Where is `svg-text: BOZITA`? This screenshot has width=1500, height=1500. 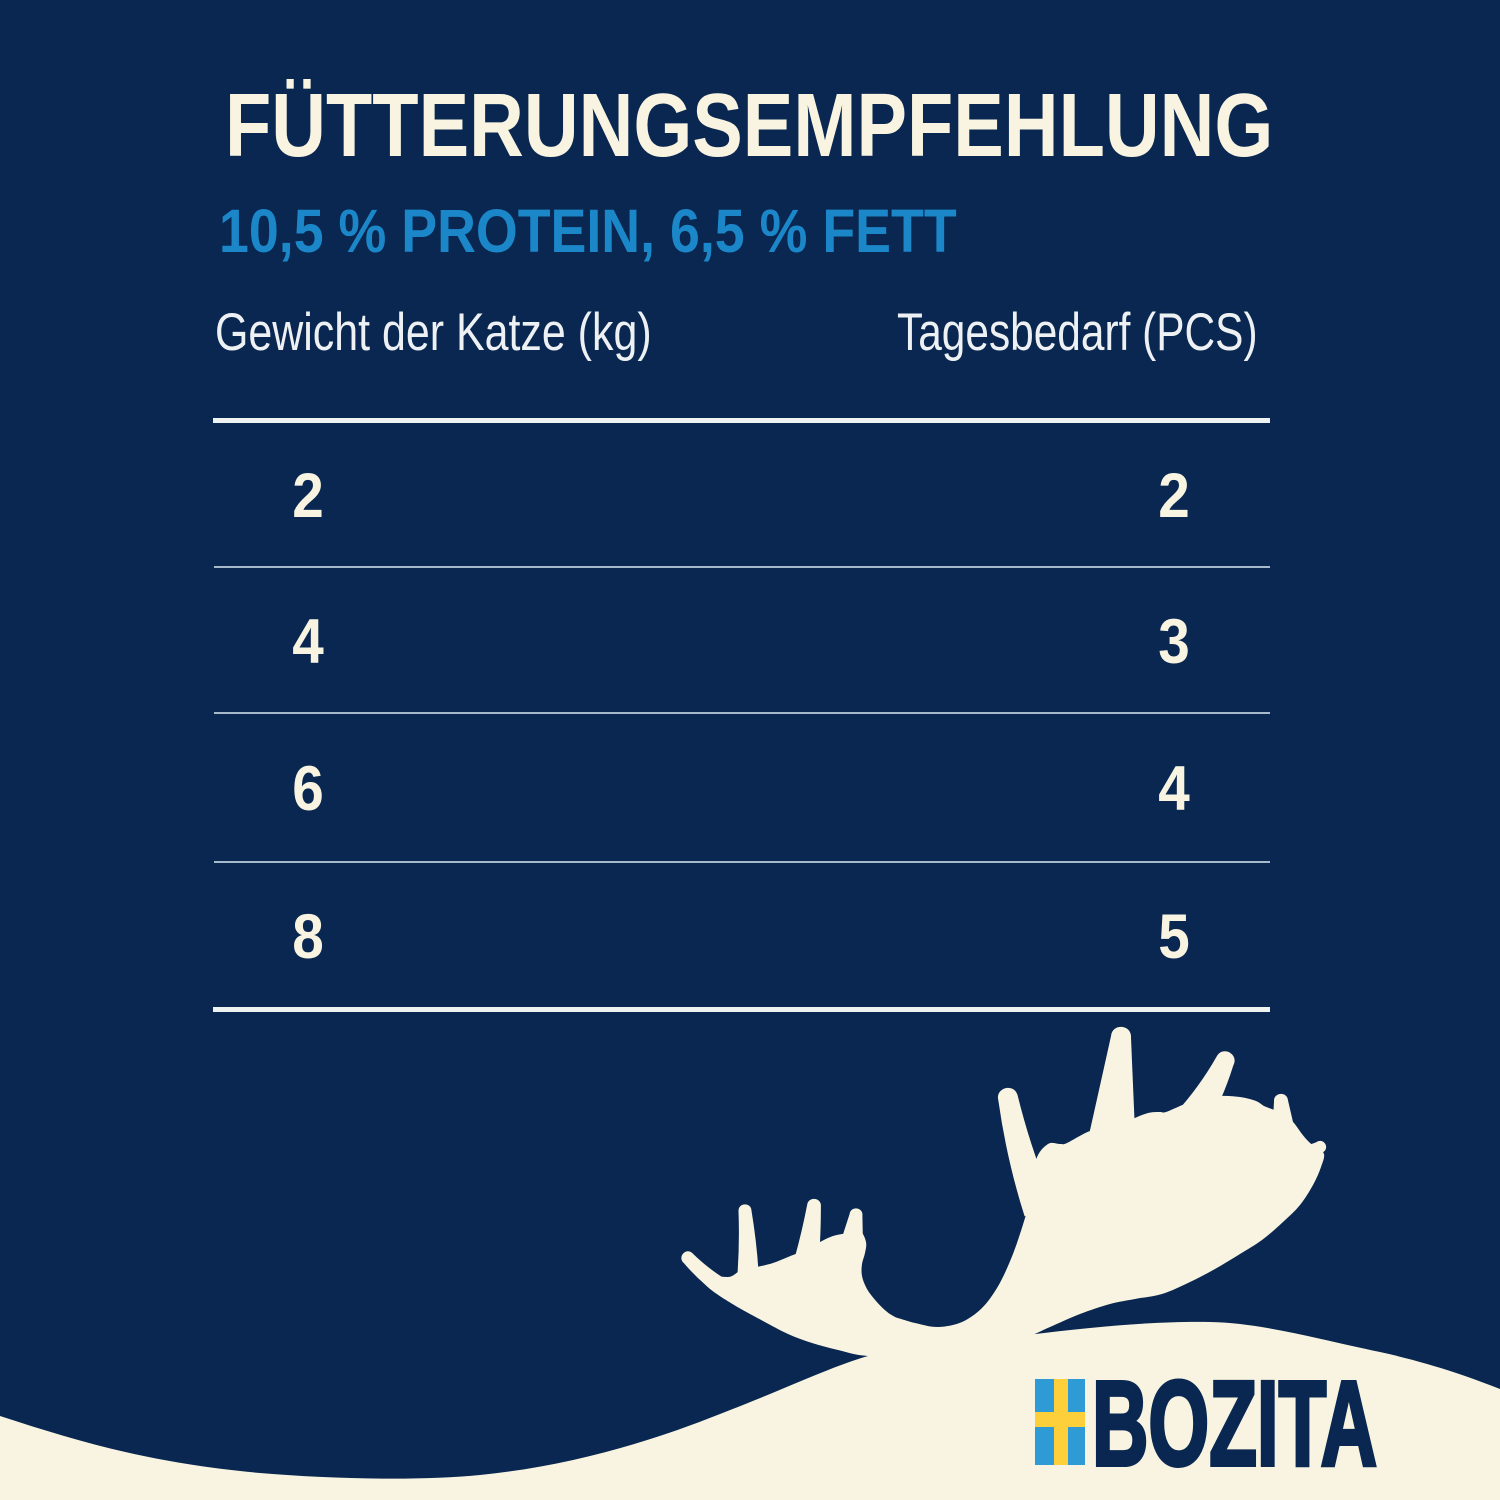
svg-text: BOZITA is located at coordinates (1234, 1423).